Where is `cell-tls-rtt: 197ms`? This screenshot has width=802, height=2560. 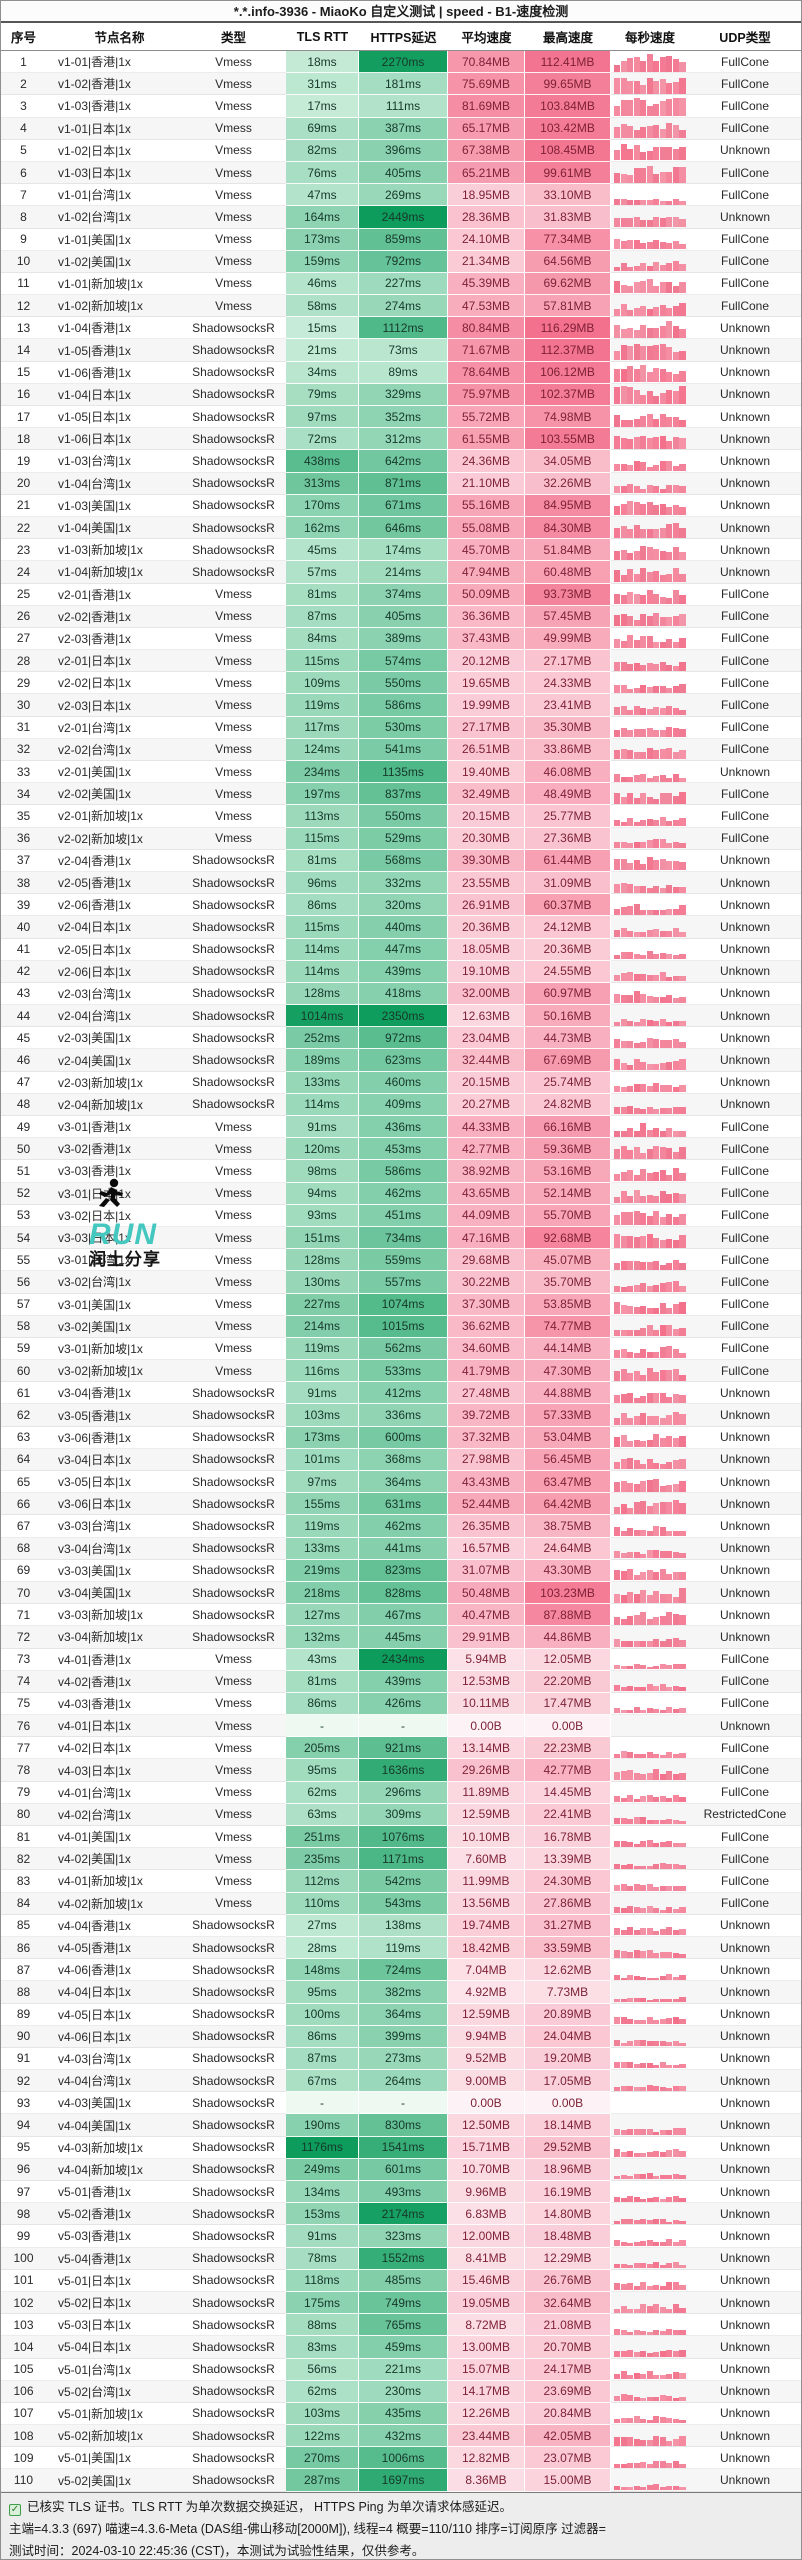 cell-tls-rtt: 197ms is located at coordinates (322, 794).